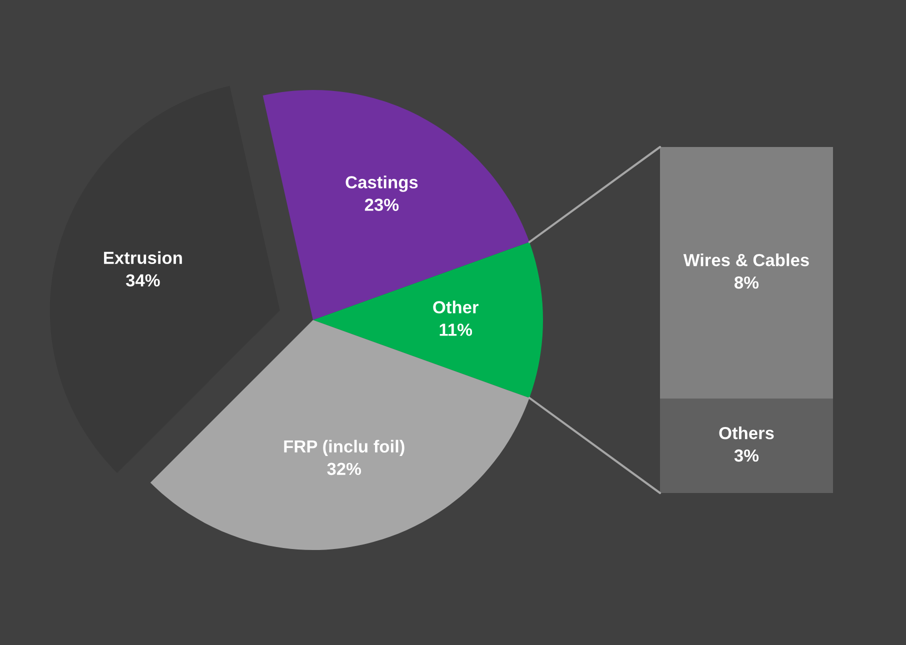 This screenshot has width=906, height=645. Describe the element at coordinates (344, 448) in the screenshot. I see `slice-label: FRP (inclu foil)` at that location.